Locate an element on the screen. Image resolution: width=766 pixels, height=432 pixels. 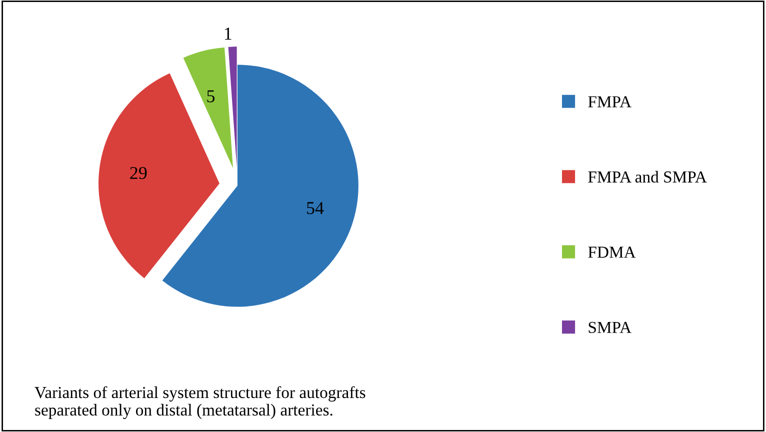
data-label: 29 is located at coordinates (138, 173).